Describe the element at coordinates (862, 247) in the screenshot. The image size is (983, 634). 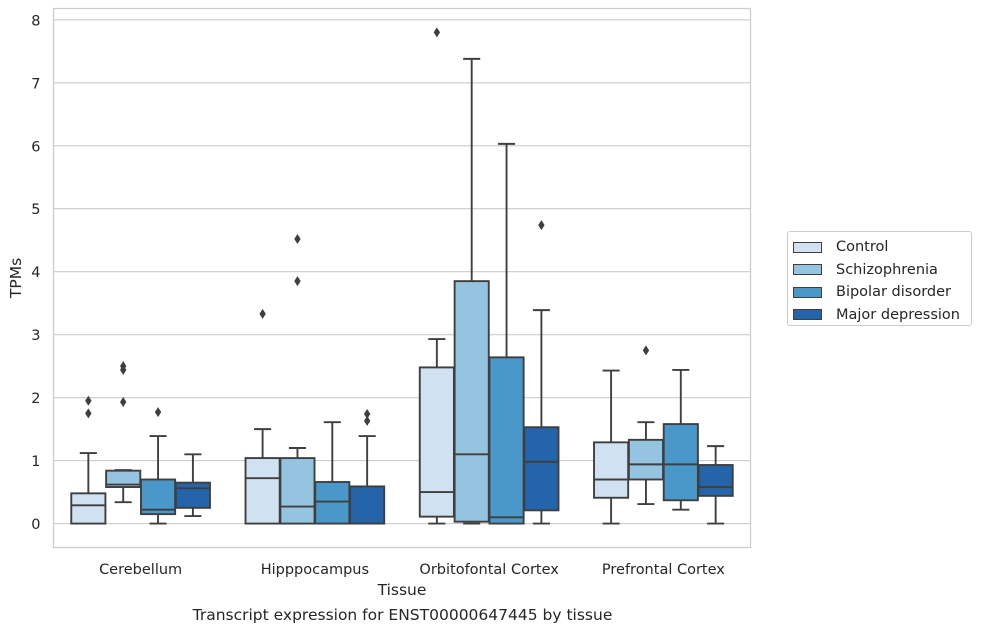
I see `legend-label: Control` at that location.